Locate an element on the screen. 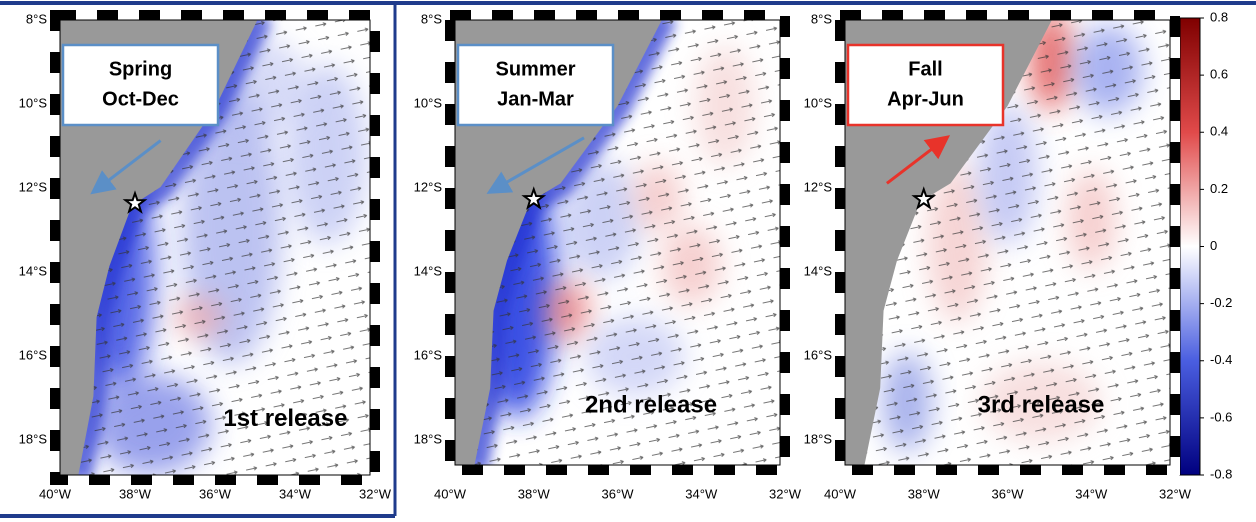 Image resolution: width=1256 pixels, height=522 pixels. release: 2nd release is located at coordinates (651, 405).